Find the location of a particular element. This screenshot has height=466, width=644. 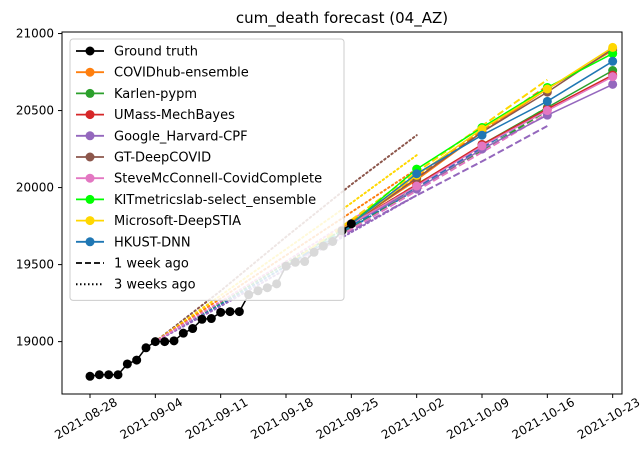

x-tick-label: 2021-09-04 is located at coordinates (151, 418).